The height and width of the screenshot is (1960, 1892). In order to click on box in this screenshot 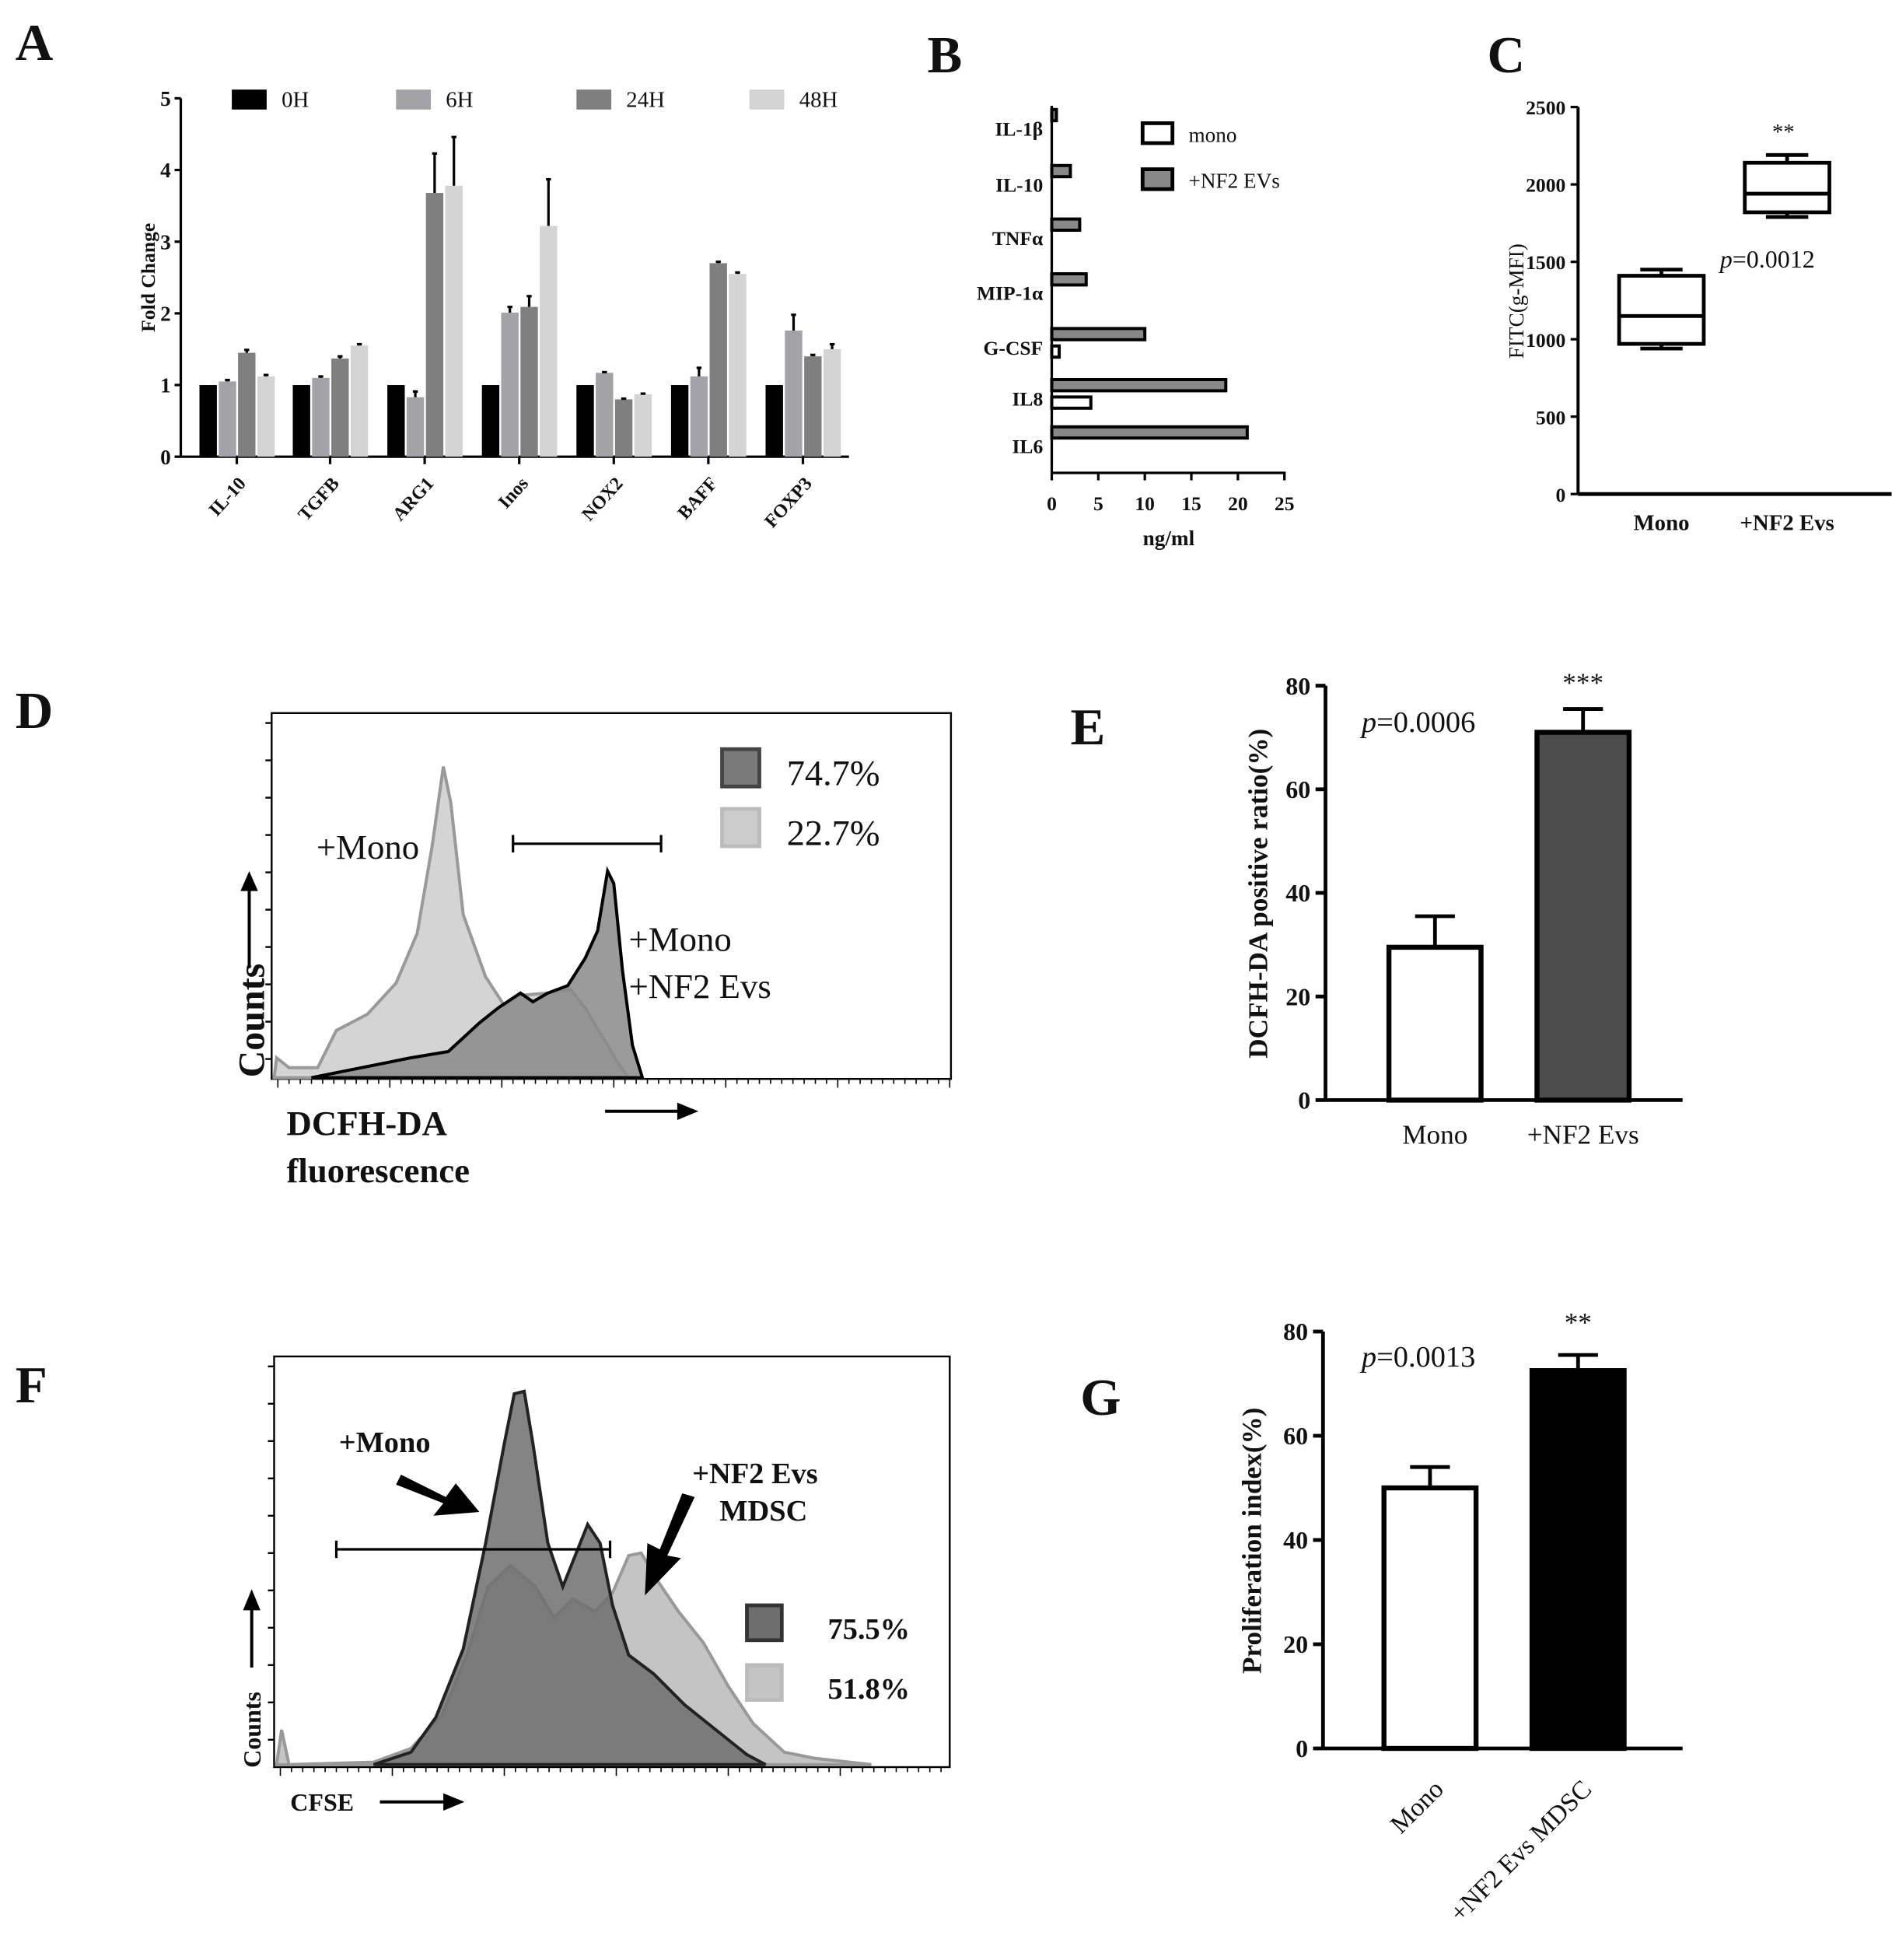, I will do `click(1661, 310)`.